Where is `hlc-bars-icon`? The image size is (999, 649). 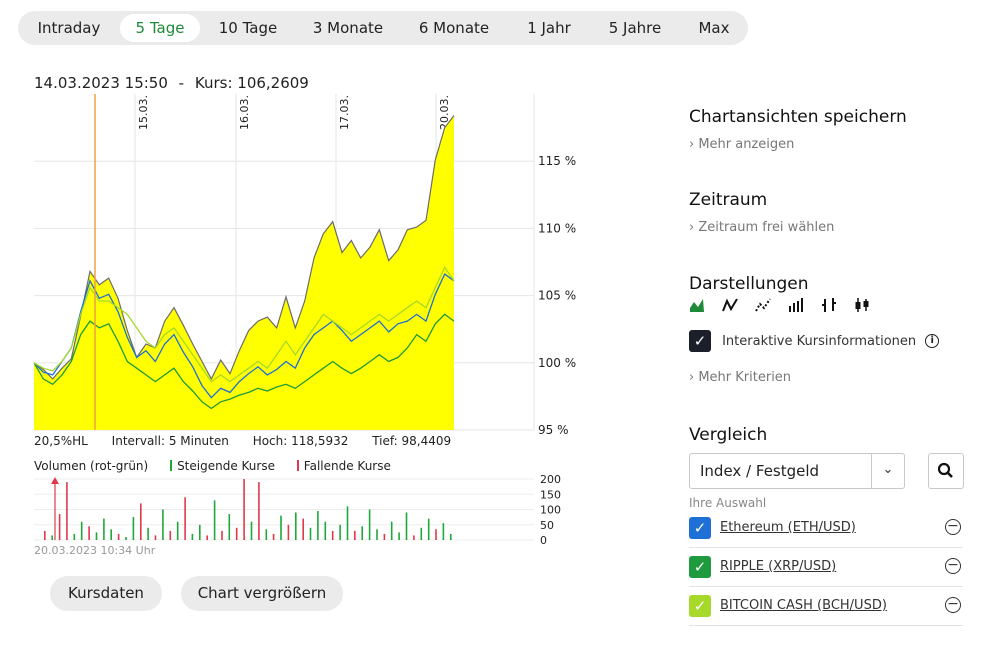 hlc-bars-icon is located at coordinates (829, 305).